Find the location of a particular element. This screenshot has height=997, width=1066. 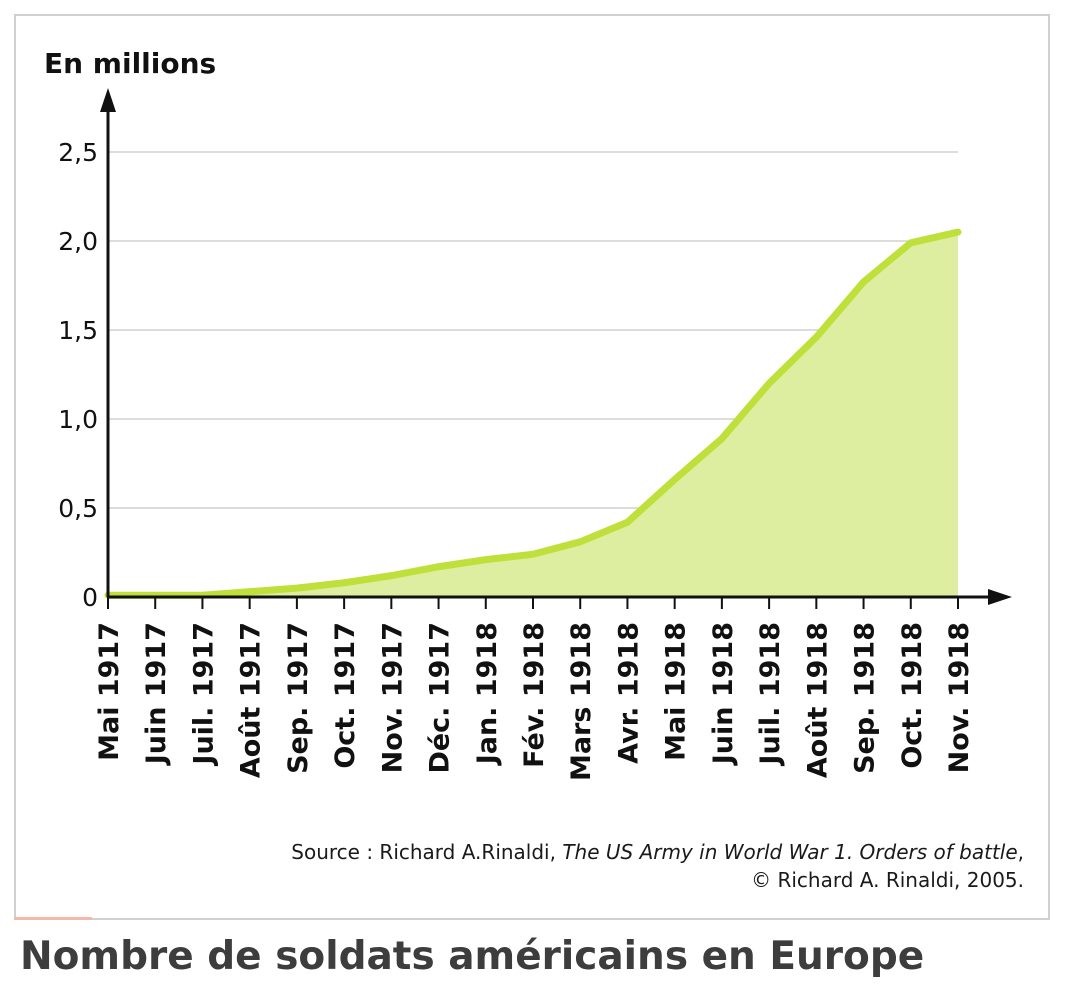

source-prefix: Source : Richard A.Rinaldi, is located at coordinates (427, 852).